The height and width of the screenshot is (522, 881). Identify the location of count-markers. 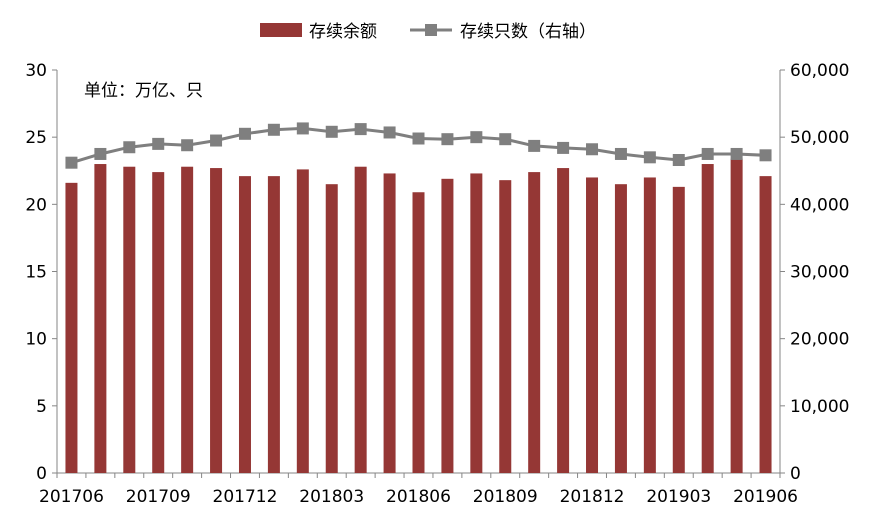
(418, 145).